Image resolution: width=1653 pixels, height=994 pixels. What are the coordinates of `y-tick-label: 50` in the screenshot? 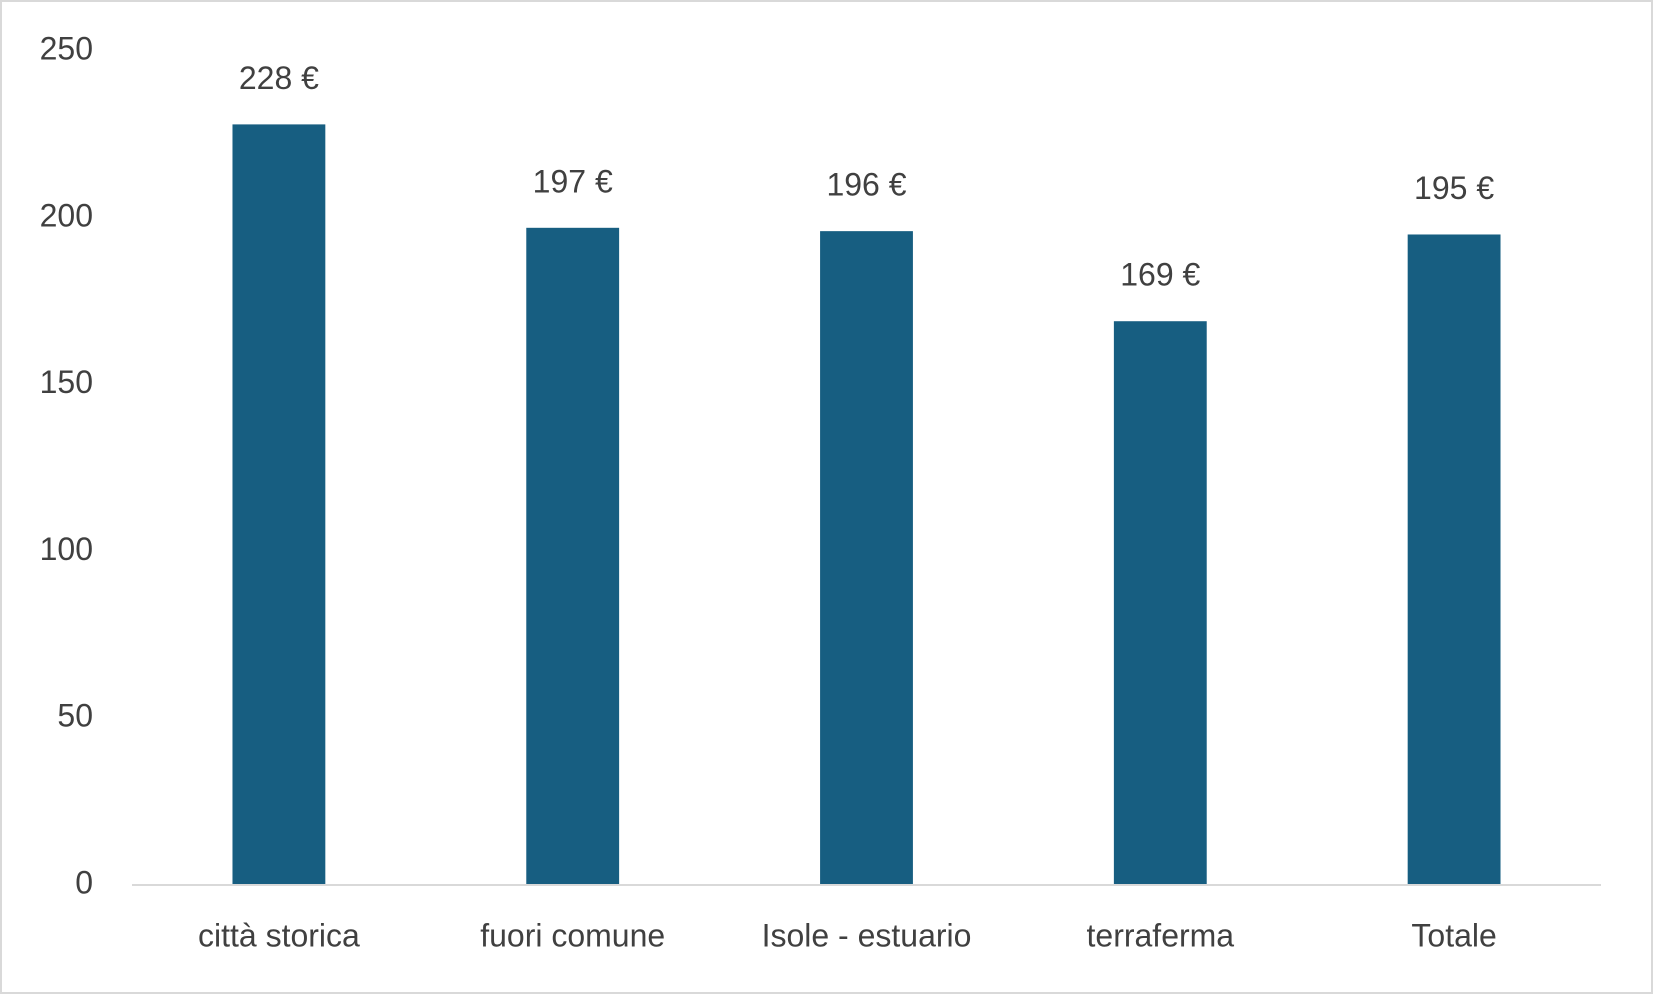 It's located at (75, 716).